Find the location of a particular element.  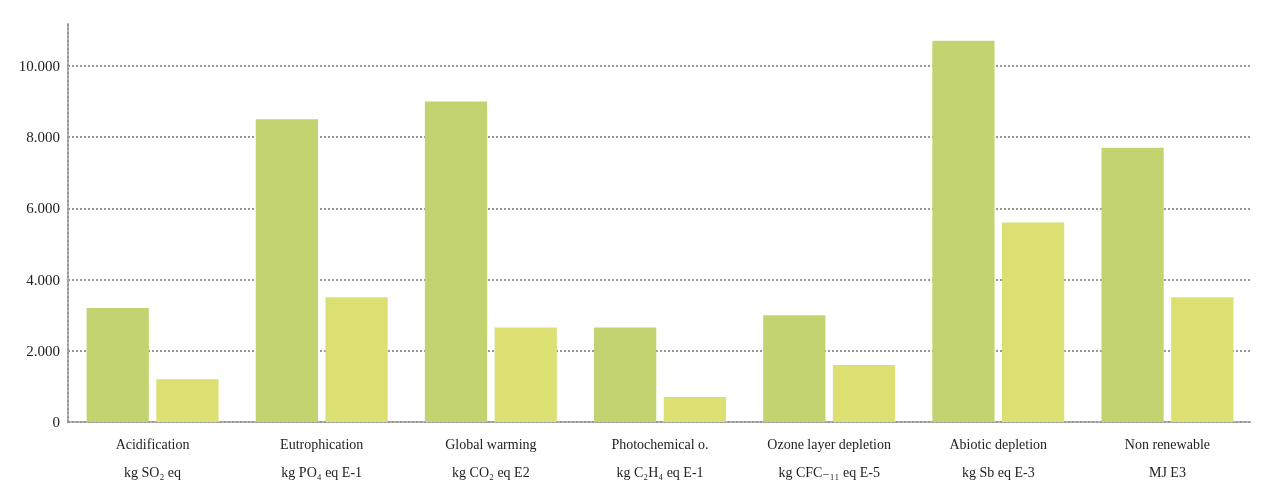

y-tick-label: 10.000 is located at coordinates (39, 65).